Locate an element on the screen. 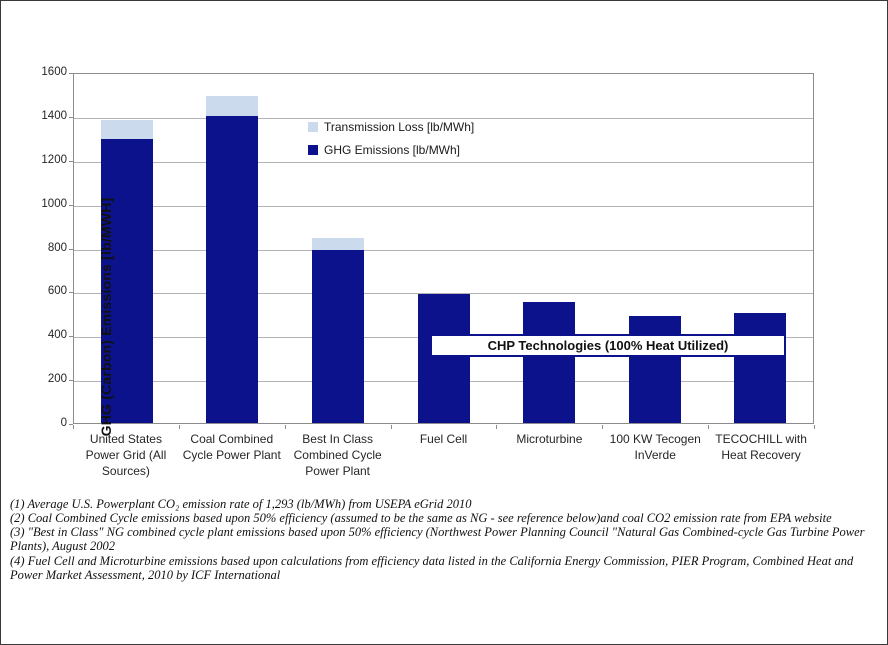  y-tick-label: 800 is located at coordinates (57, 247).